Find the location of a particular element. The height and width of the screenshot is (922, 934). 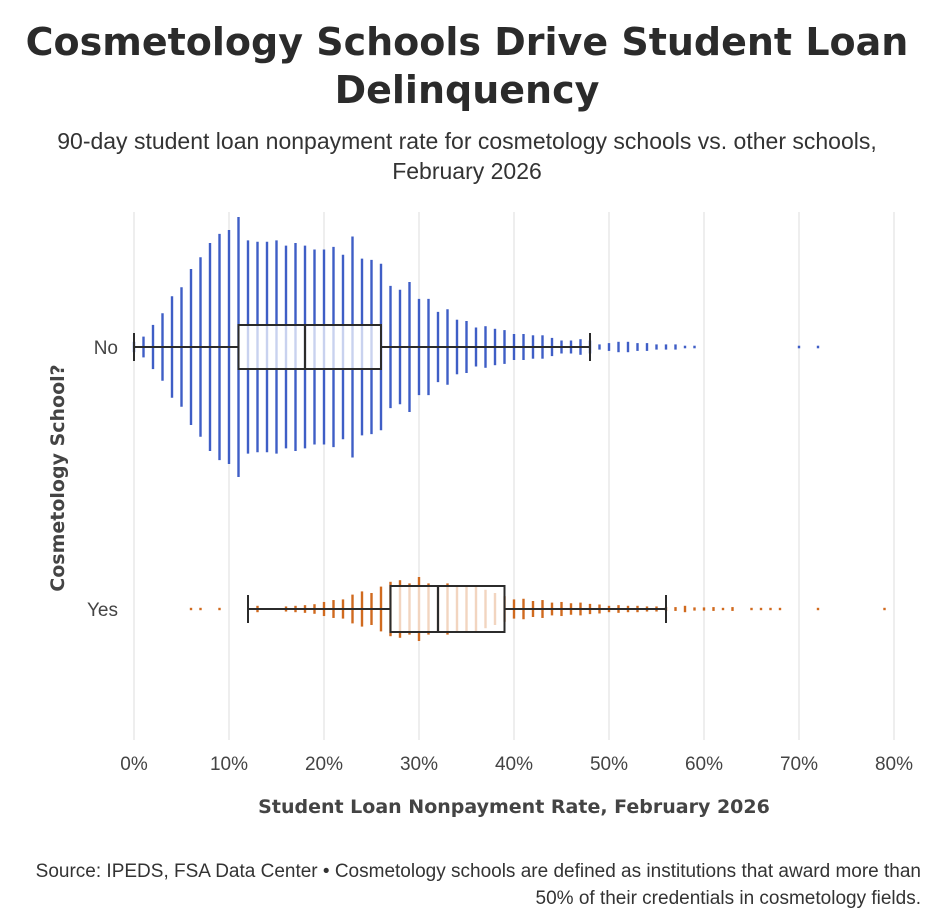

x-tick-label: 70% is located at coordinates (799, 764).